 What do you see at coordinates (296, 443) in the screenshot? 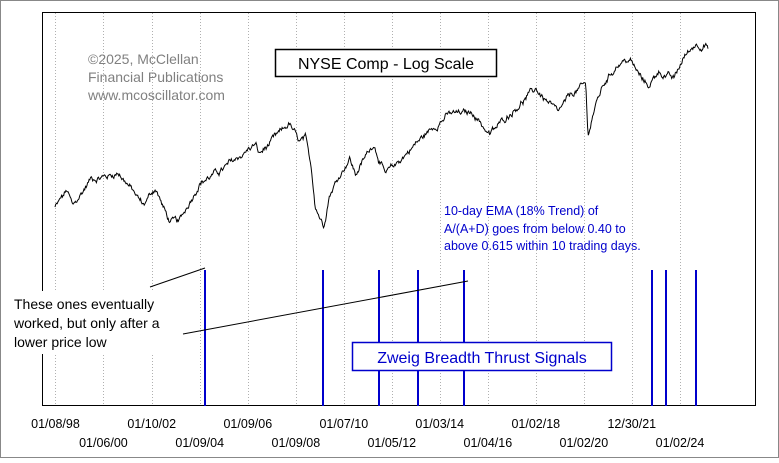
I see `x-tick-label: 01/09/08` at bounding box center [296, 443].